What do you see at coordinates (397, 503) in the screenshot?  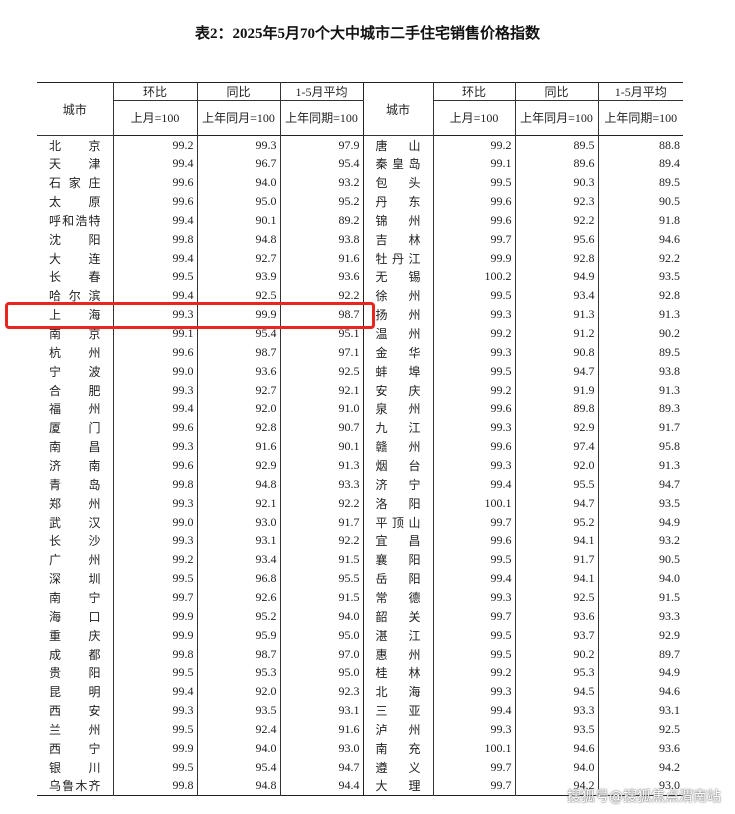 I see `city-cell: 洛阳` at bounding box center [397, 503].